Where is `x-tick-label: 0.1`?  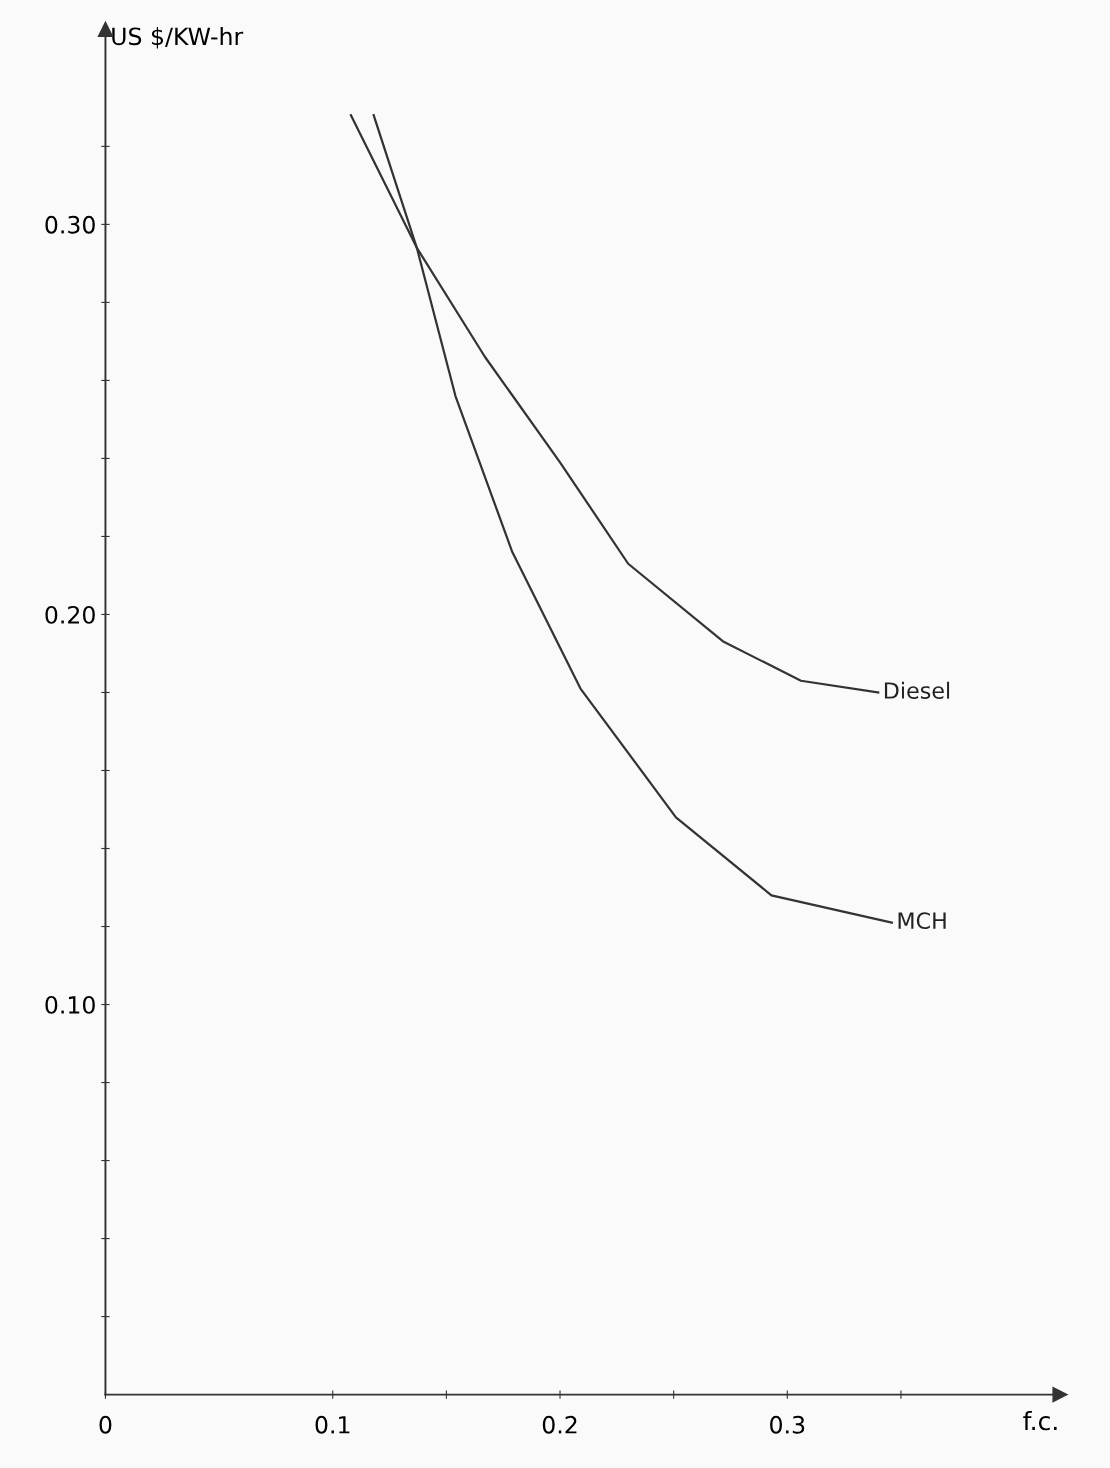 x-tick-label: 0.1 is located at coordinates (332, 1424).